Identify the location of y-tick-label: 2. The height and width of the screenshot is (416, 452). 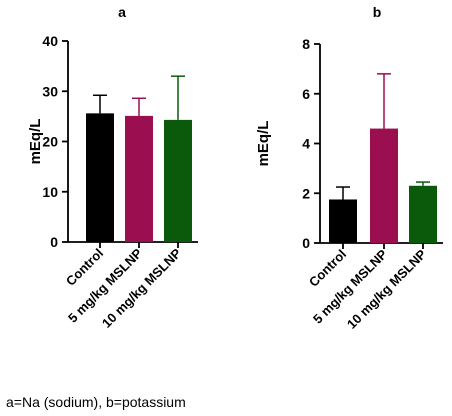
(306, 193).